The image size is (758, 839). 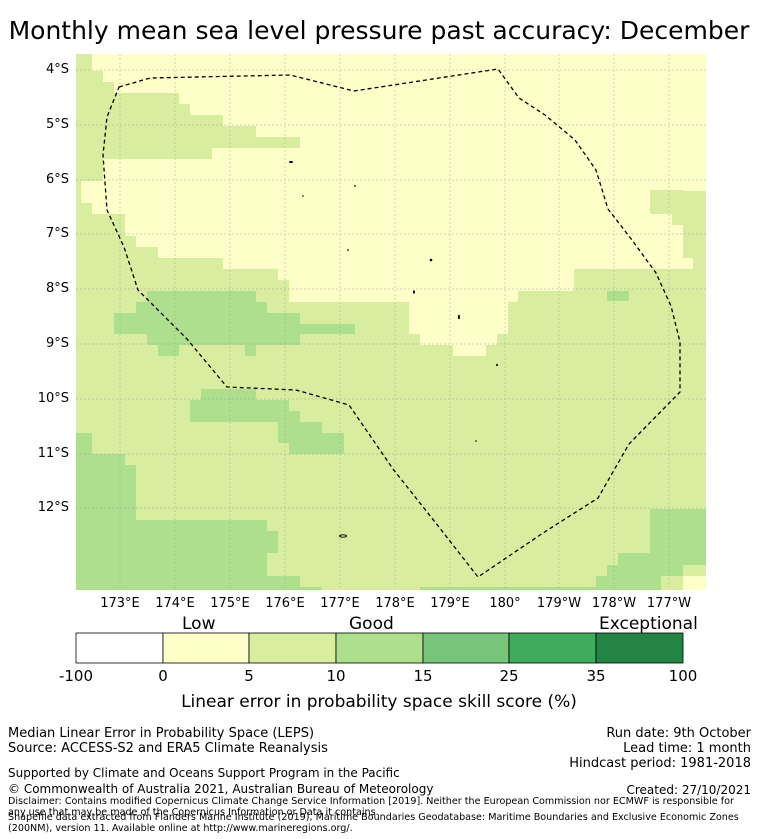 What do you see at coordinates (694, 583) in the screenshot?
I see `region-low-corner` at bounding box center [694, 583].